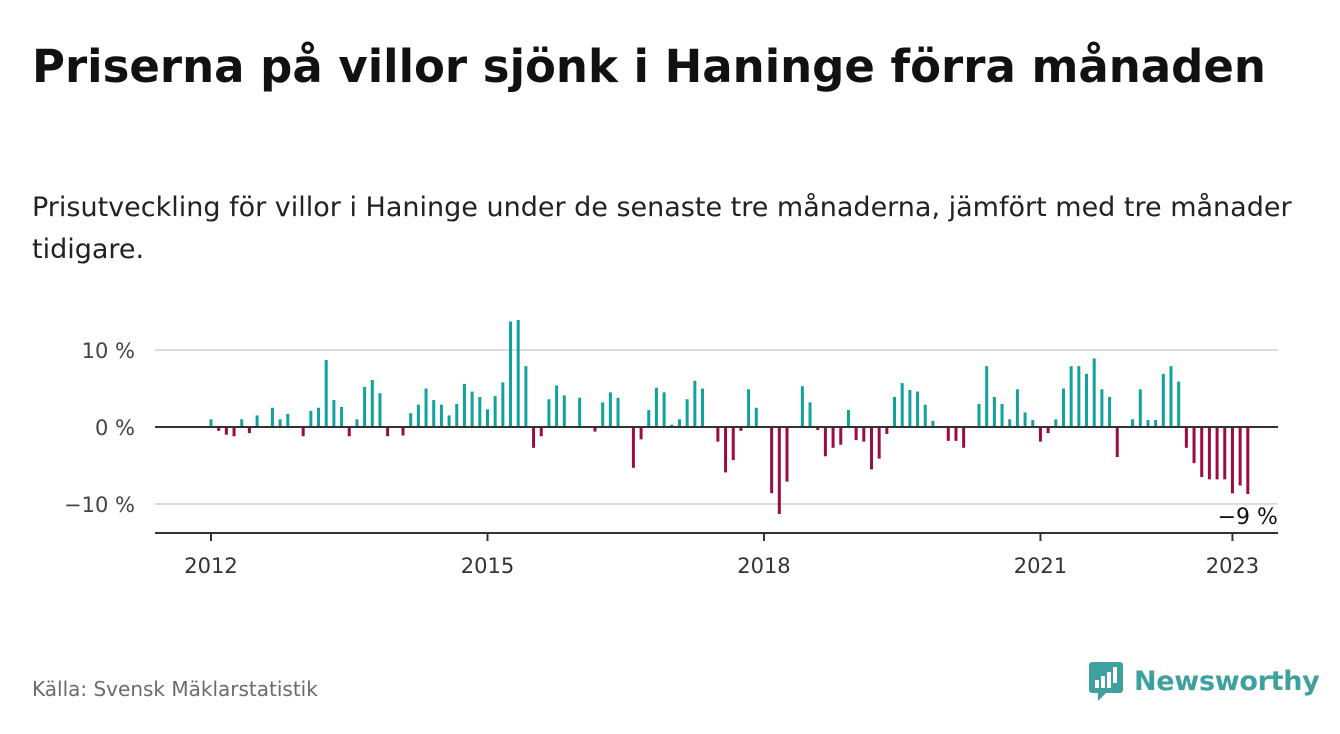 Image resolution: width=1340 pixels, height=734 pixels. I want to click on value-labels: −9 %, so click(1247, 517).